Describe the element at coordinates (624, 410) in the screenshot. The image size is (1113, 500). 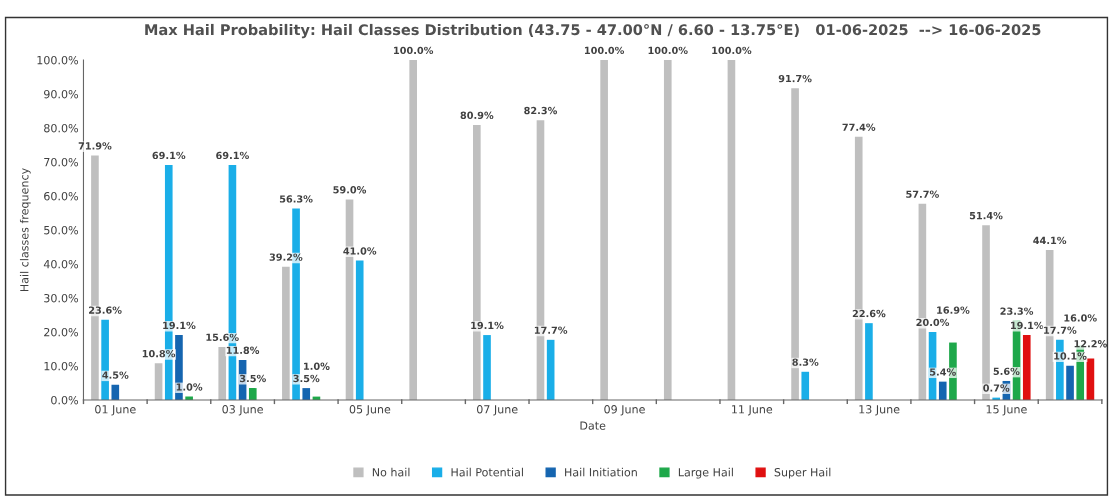
I see `x-tick-label: 09 June` at that location.